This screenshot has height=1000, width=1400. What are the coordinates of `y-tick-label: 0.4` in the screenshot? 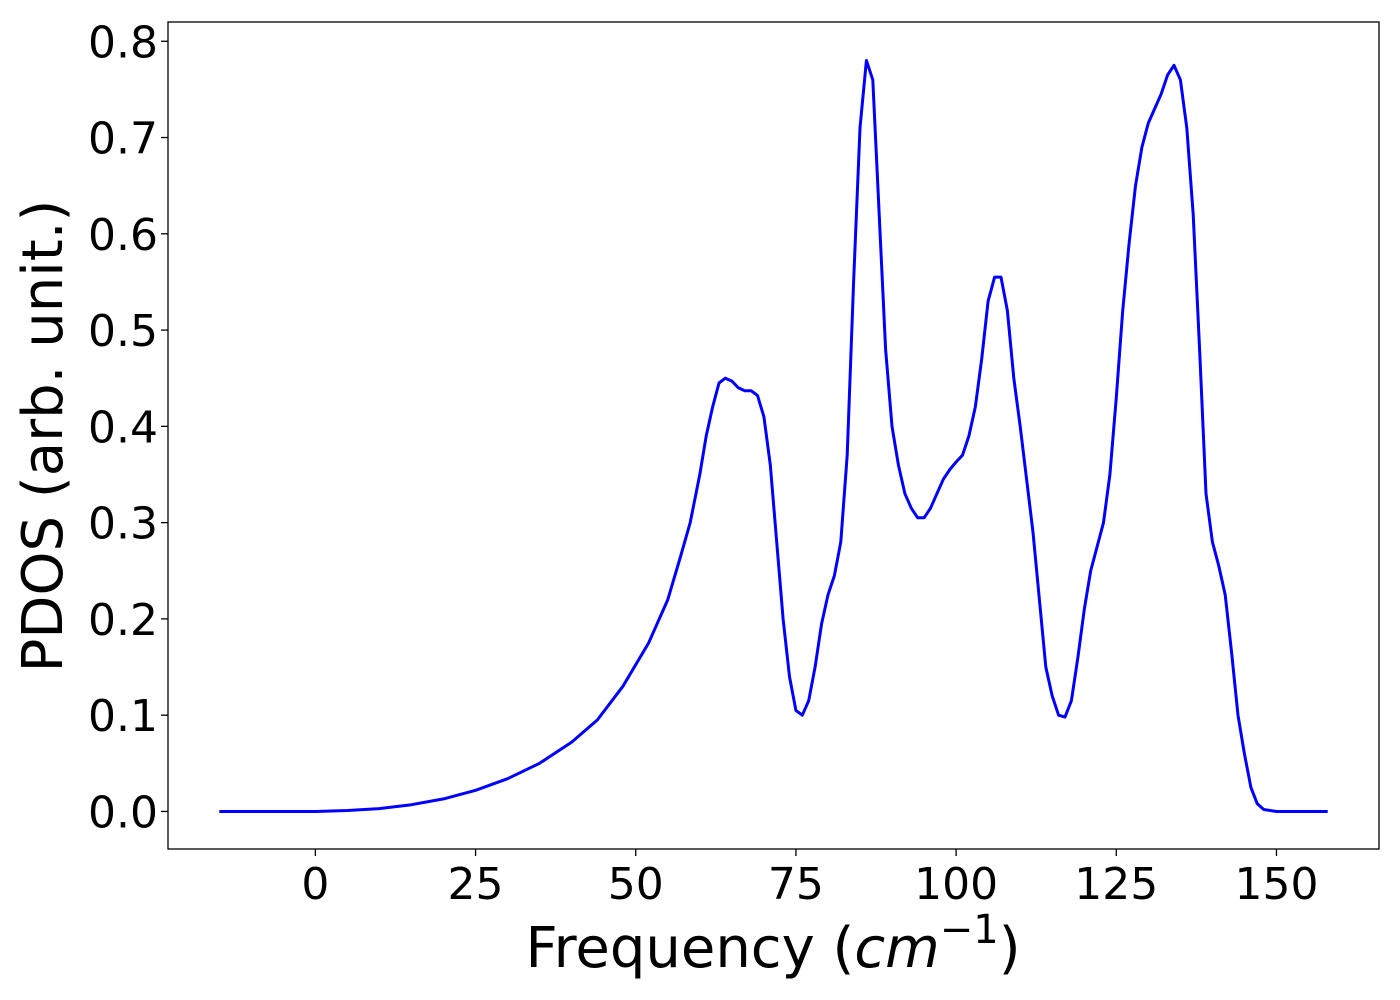 It's located at (123, 427).